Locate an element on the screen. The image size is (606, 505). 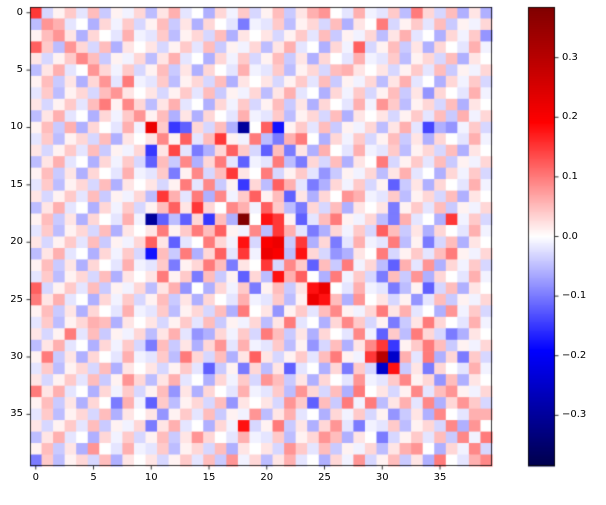
x-tick-label: 25 is located at coordinates (324, 477).